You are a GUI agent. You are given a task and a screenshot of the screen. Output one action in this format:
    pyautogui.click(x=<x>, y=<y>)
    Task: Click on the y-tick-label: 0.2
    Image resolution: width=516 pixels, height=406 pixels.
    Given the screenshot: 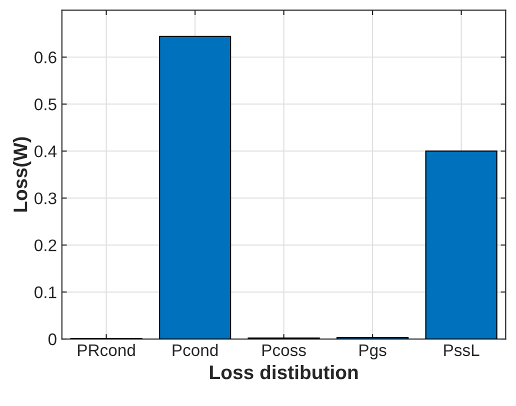 What is the action you would take?
    pyautogui.click(x=45, y=245)
    